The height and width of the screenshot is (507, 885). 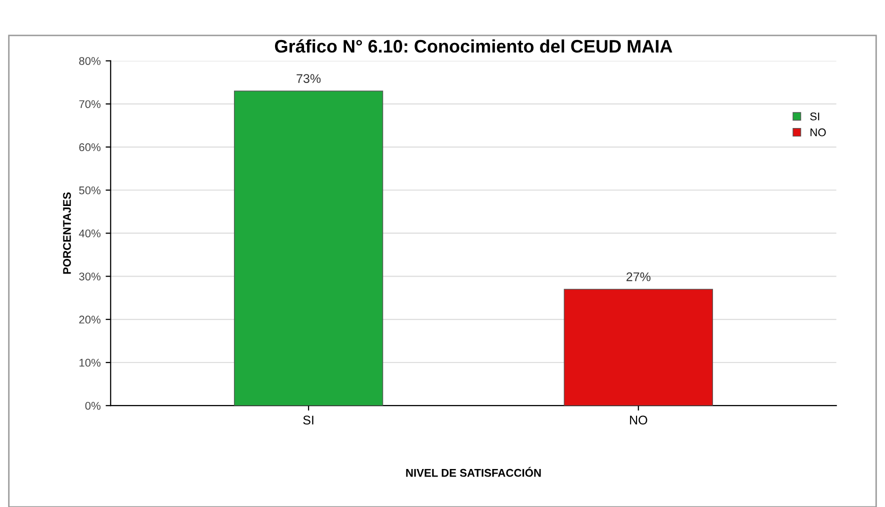 What do you see at coordinates (90, 276) in the screenshot?
I see `y-tick-label: 30%` at bounding box center [90, 276].